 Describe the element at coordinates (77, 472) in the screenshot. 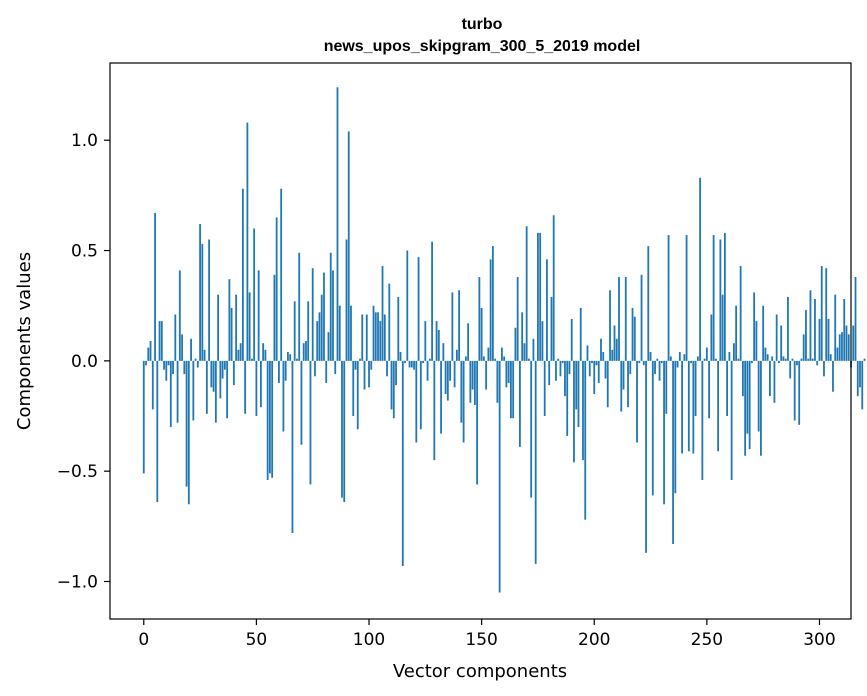

I see `y-tick-label: −0.5` at that location.